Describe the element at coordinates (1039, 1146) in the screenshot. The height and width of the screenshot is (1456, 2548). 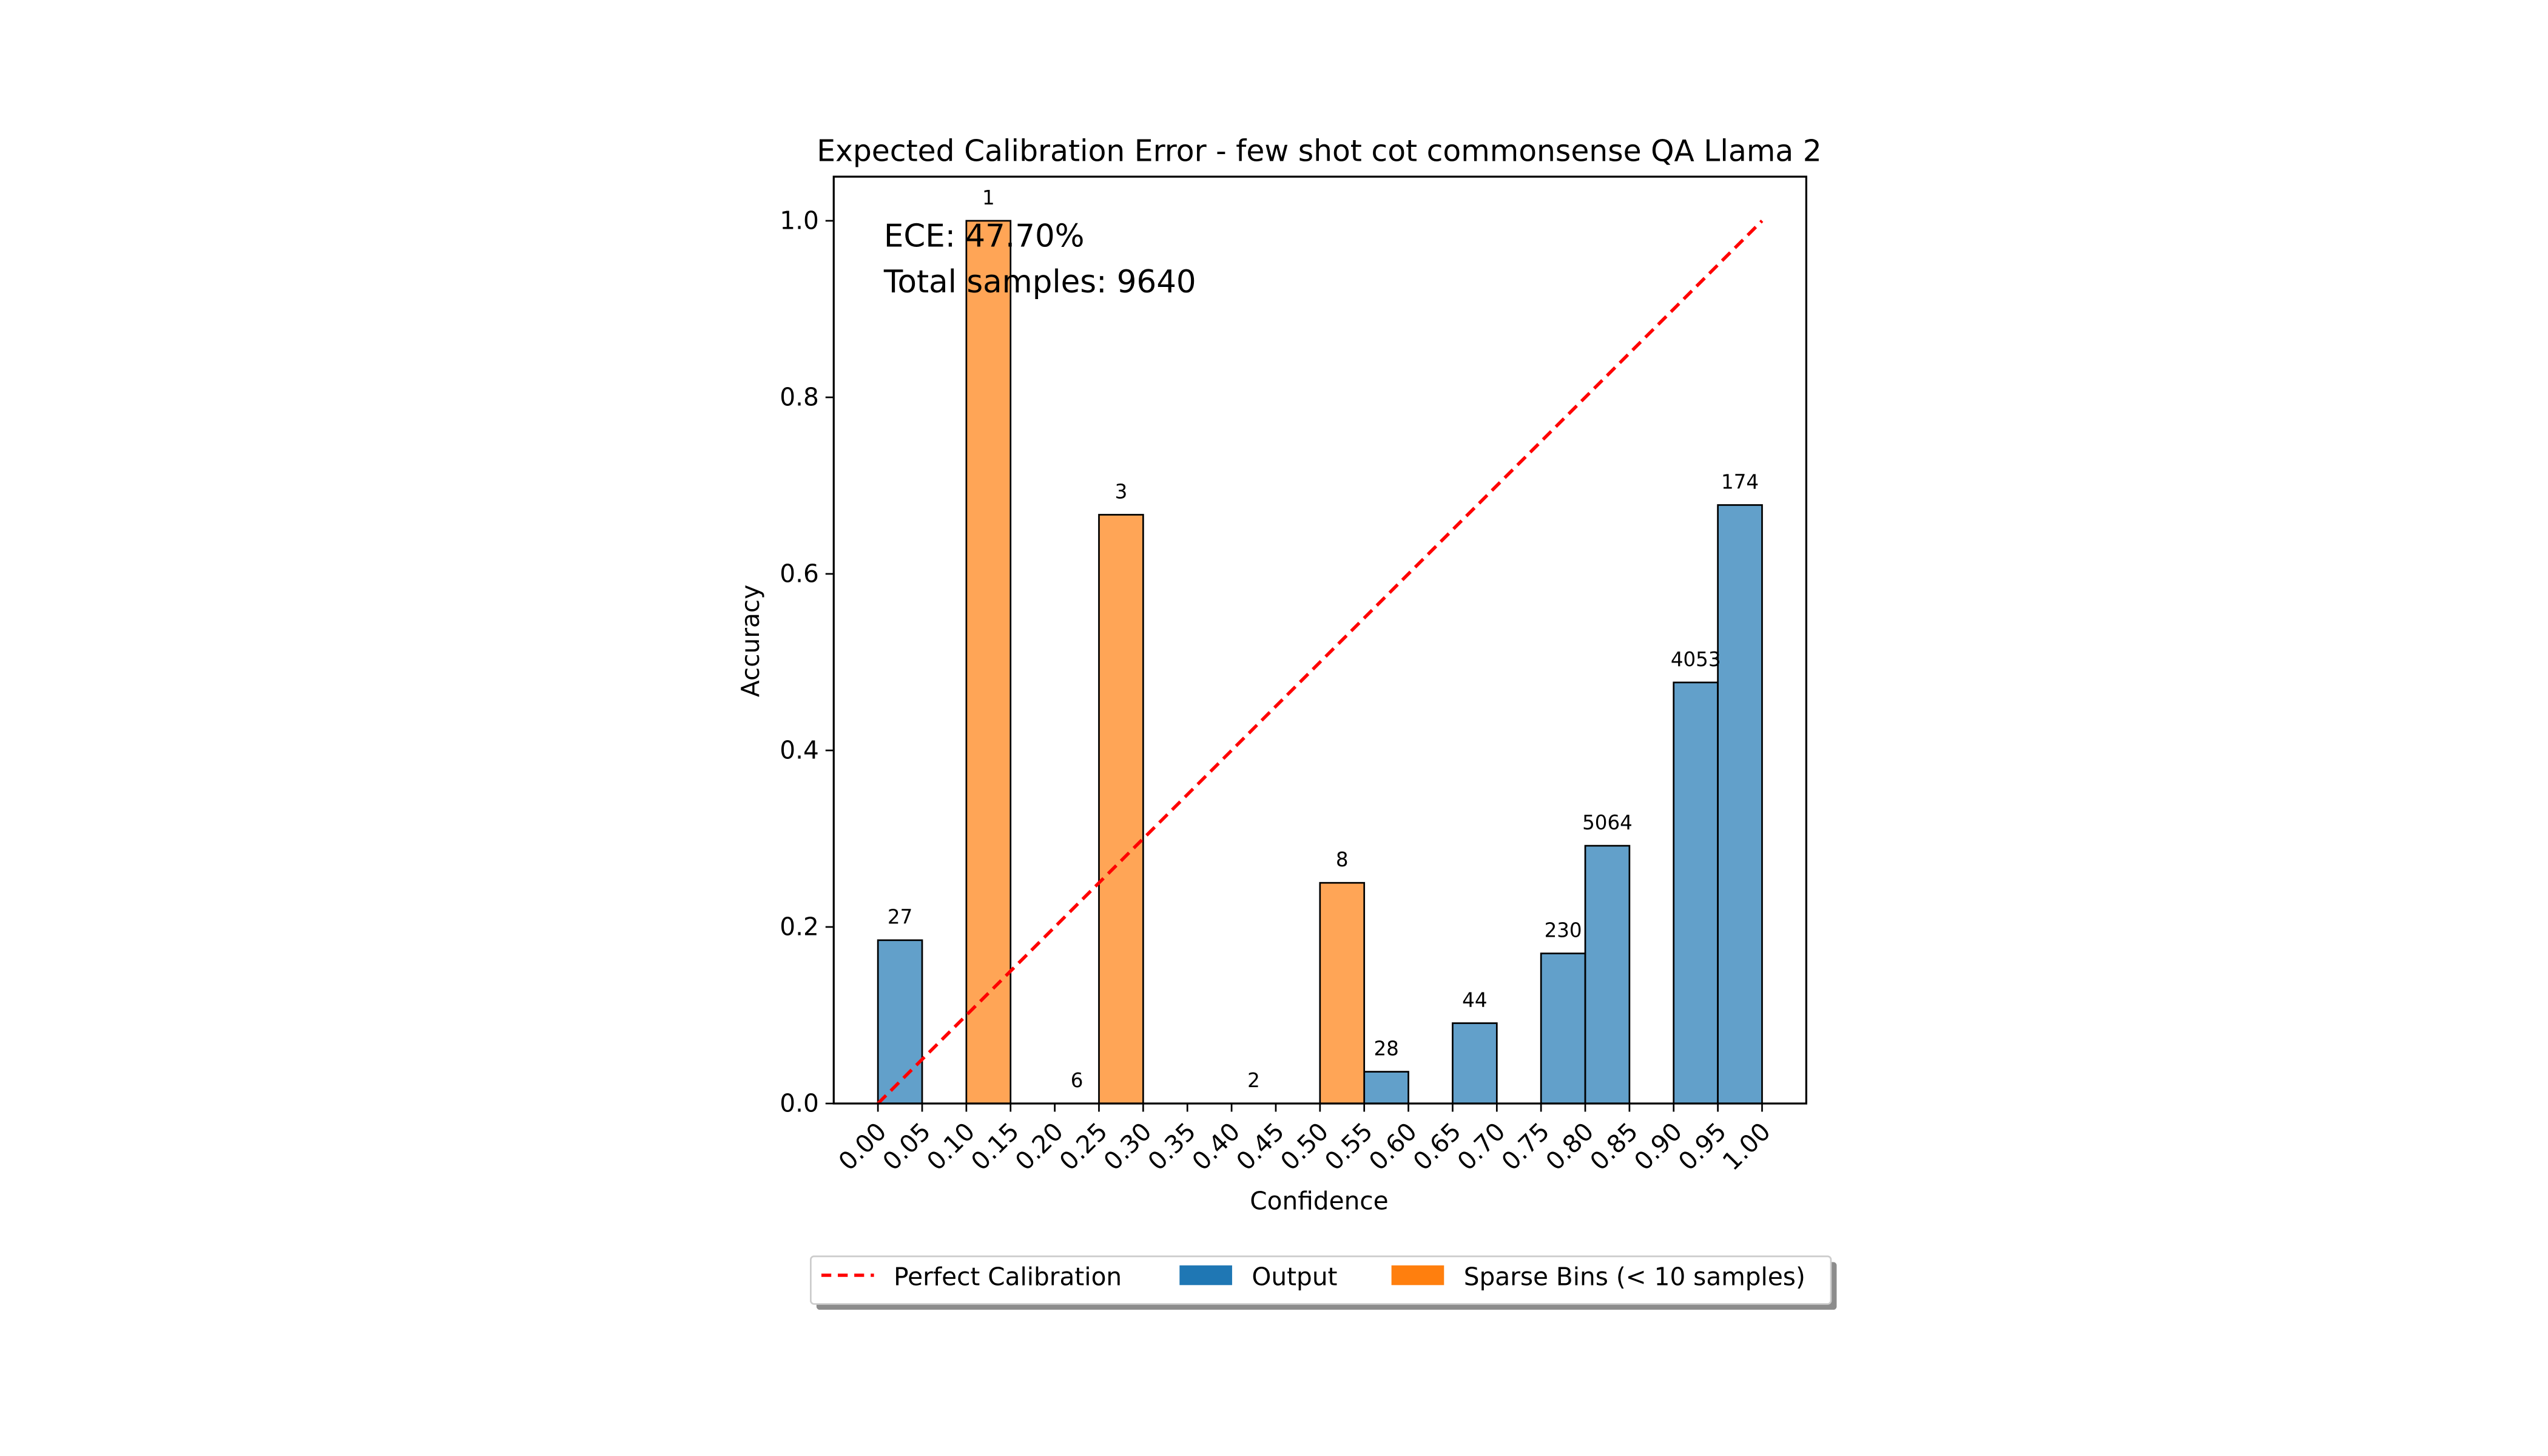
I see `x-tick-label: 0.20` at that location.